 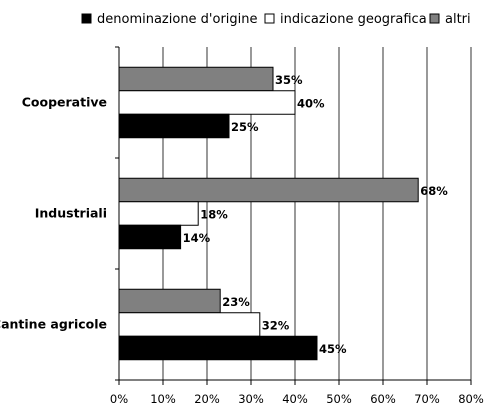 What do you see at coordinates (427, 399) in the screenshot?
I see `x-tick-label: 70%` at bounding box center [427, 399].